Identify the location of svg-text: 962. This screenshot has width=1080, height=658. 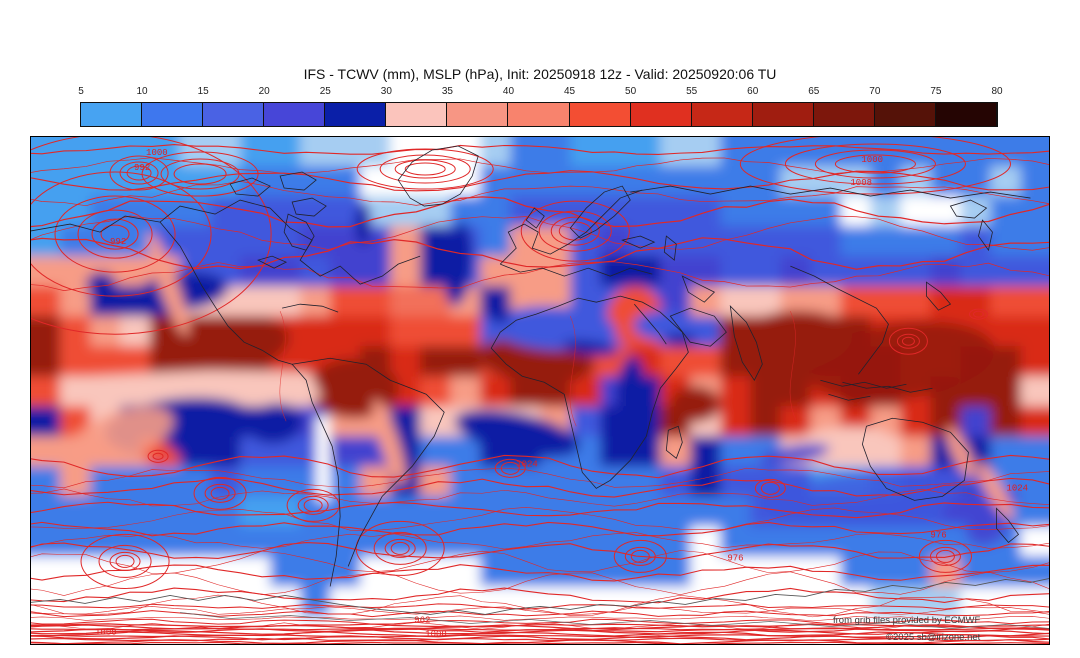
(422, 620).